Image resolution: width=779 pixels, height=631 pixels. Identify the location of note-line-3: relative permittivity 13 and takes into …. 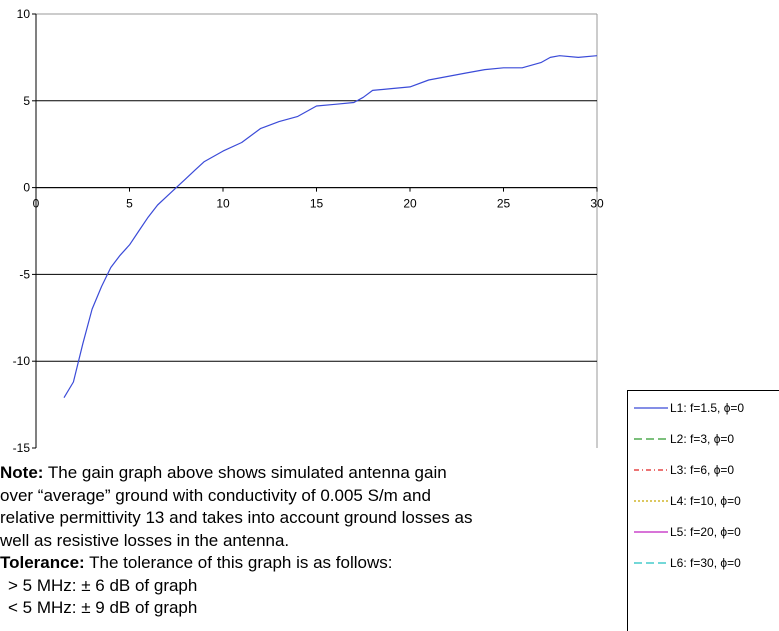
(236, 517).